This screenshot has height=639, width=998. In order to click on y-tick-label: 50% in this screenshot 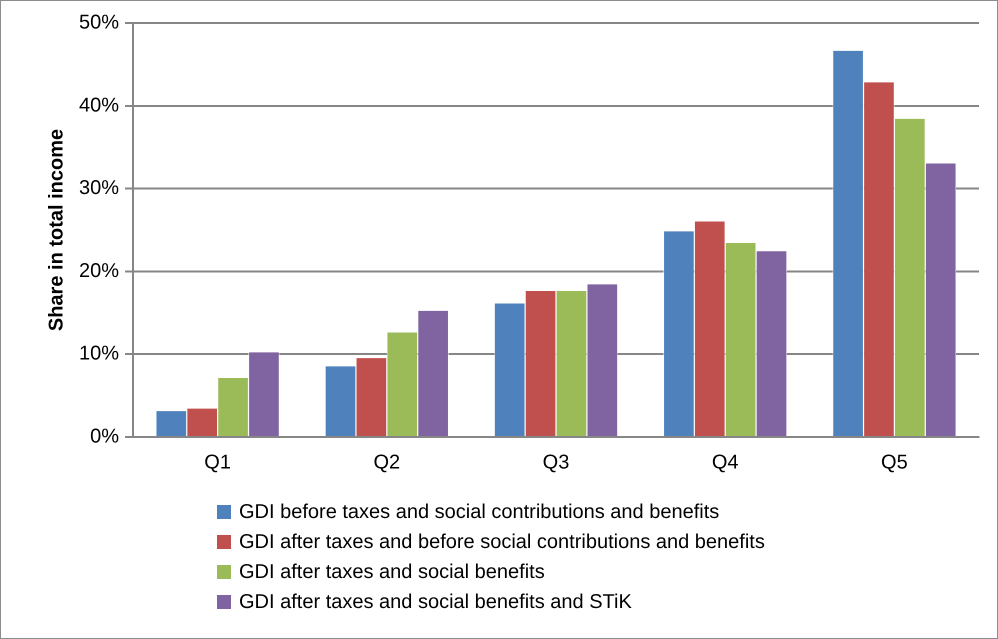, I will do `click(99, 23)`.